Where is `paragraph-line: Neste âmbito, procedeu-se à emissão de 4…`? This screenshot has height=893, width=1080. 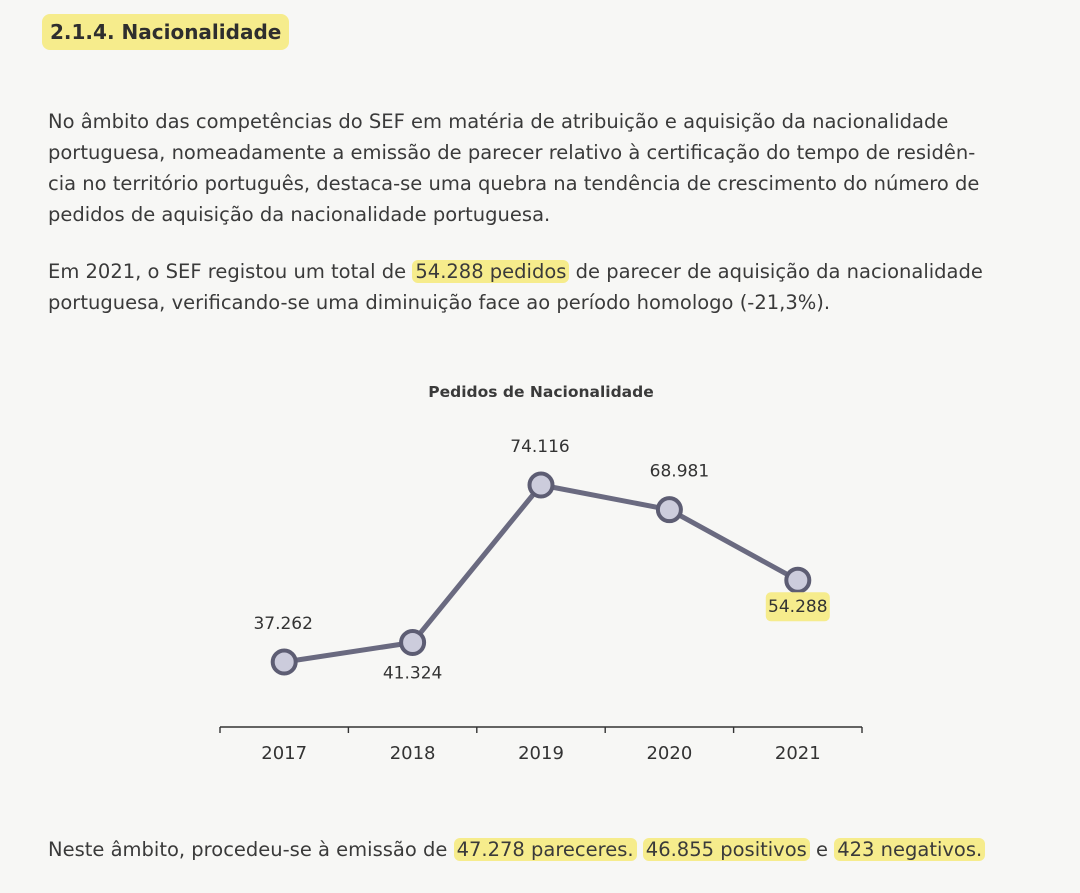
paragraph-line: Neste âmbito, procedeu-se à emissão de 4… is located at coordinates (543, 849).